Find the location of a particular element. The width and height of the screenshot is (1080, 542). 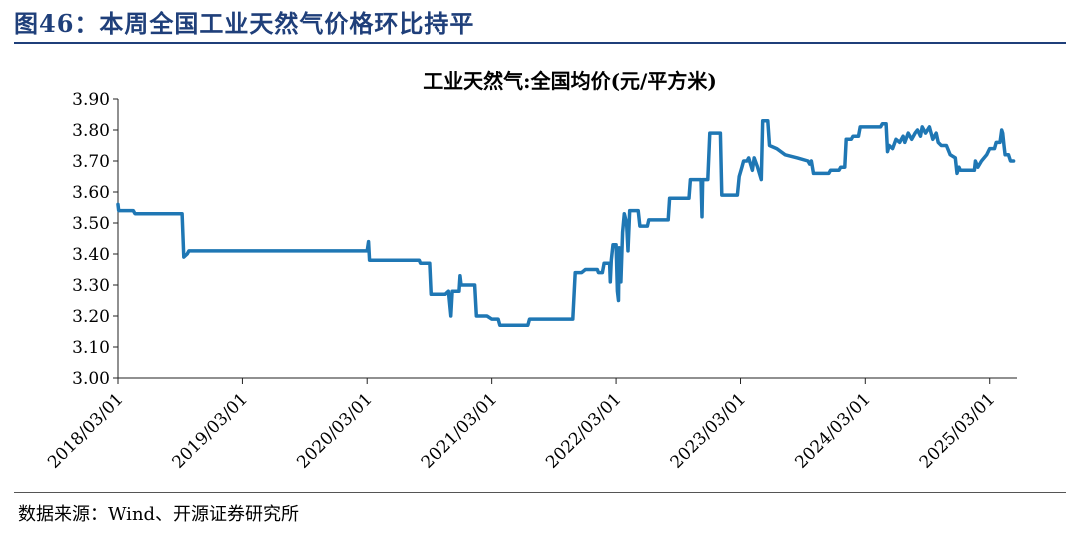

x-tick-label: 2021/03/01 is located at coordinates (459, 430).